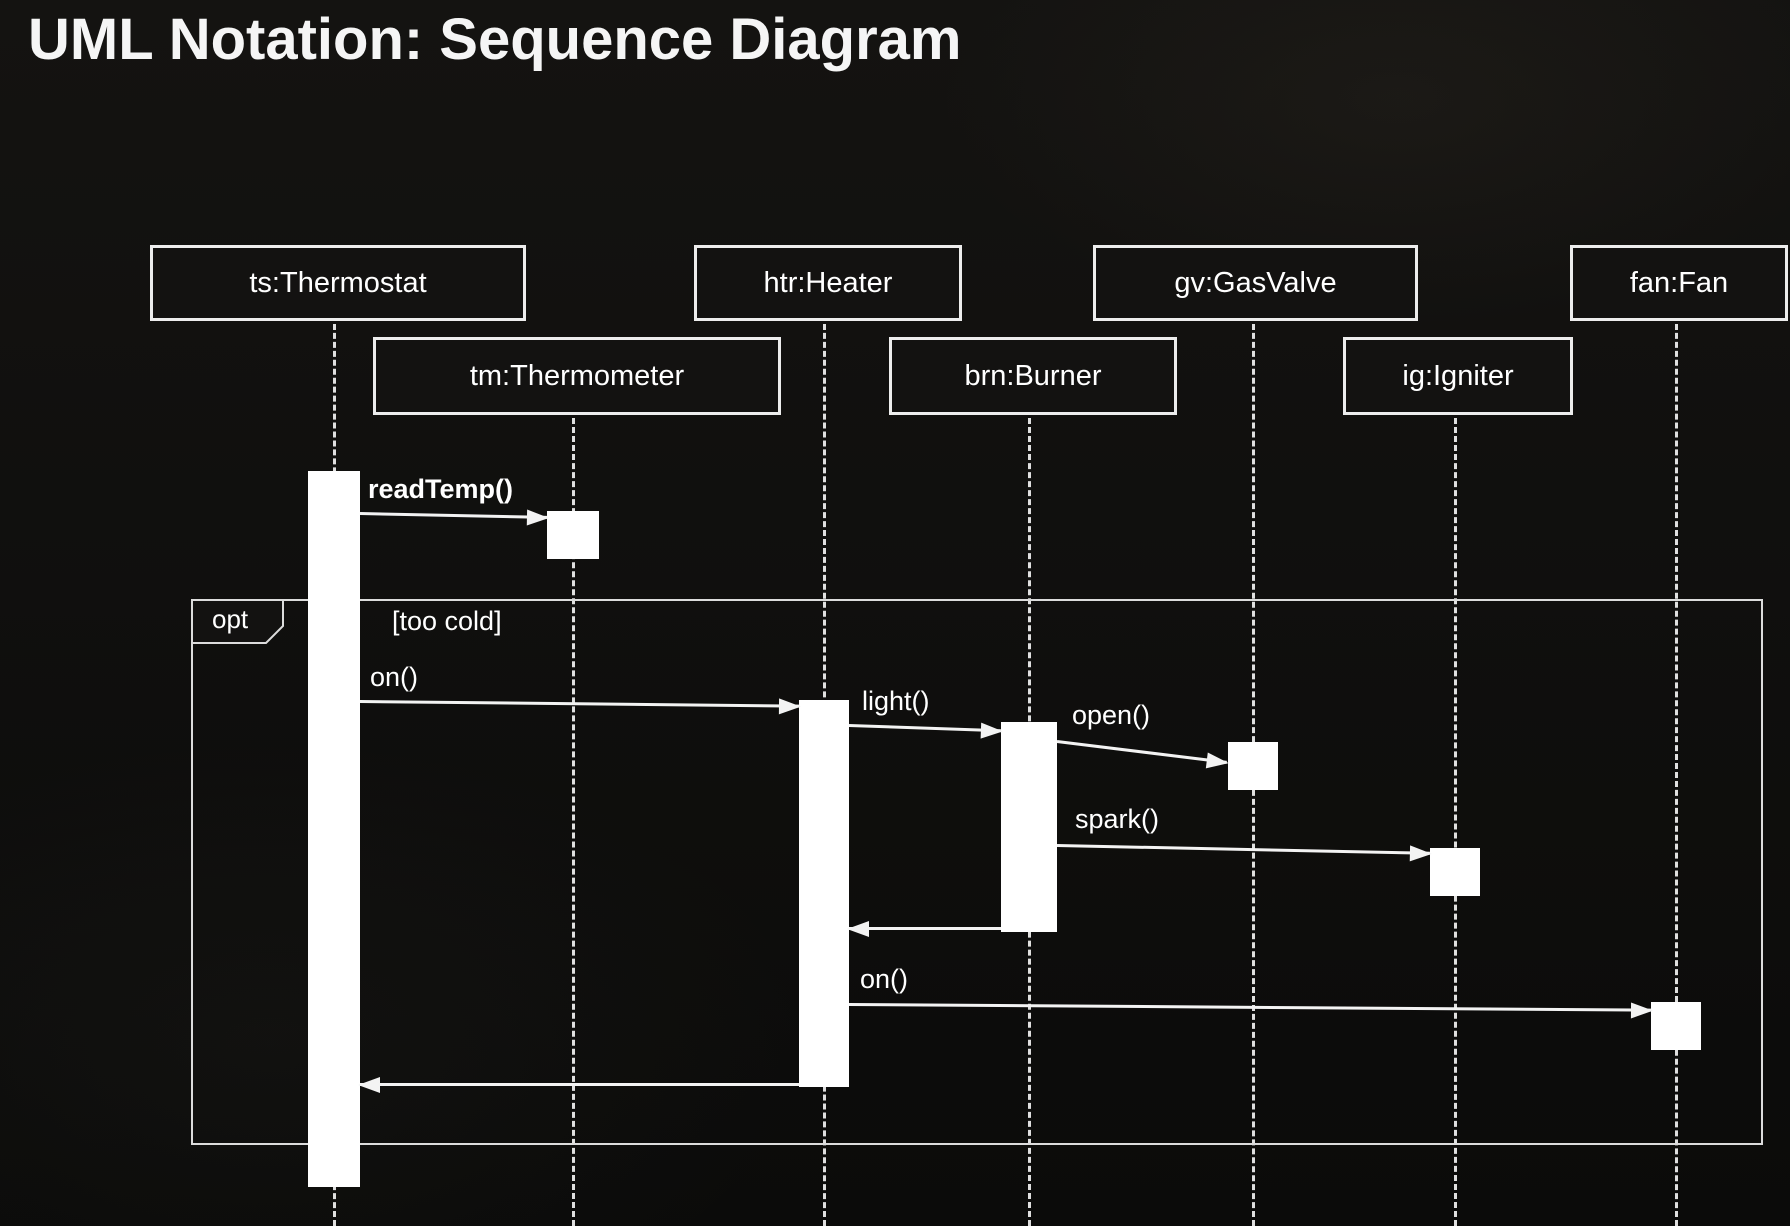 The width and height of the screenshot is (1790, 1226). What do you see at coordinates (896, 701) in the screenshot?
I see `message-label-light: light()` at bounding box center [896, 701].